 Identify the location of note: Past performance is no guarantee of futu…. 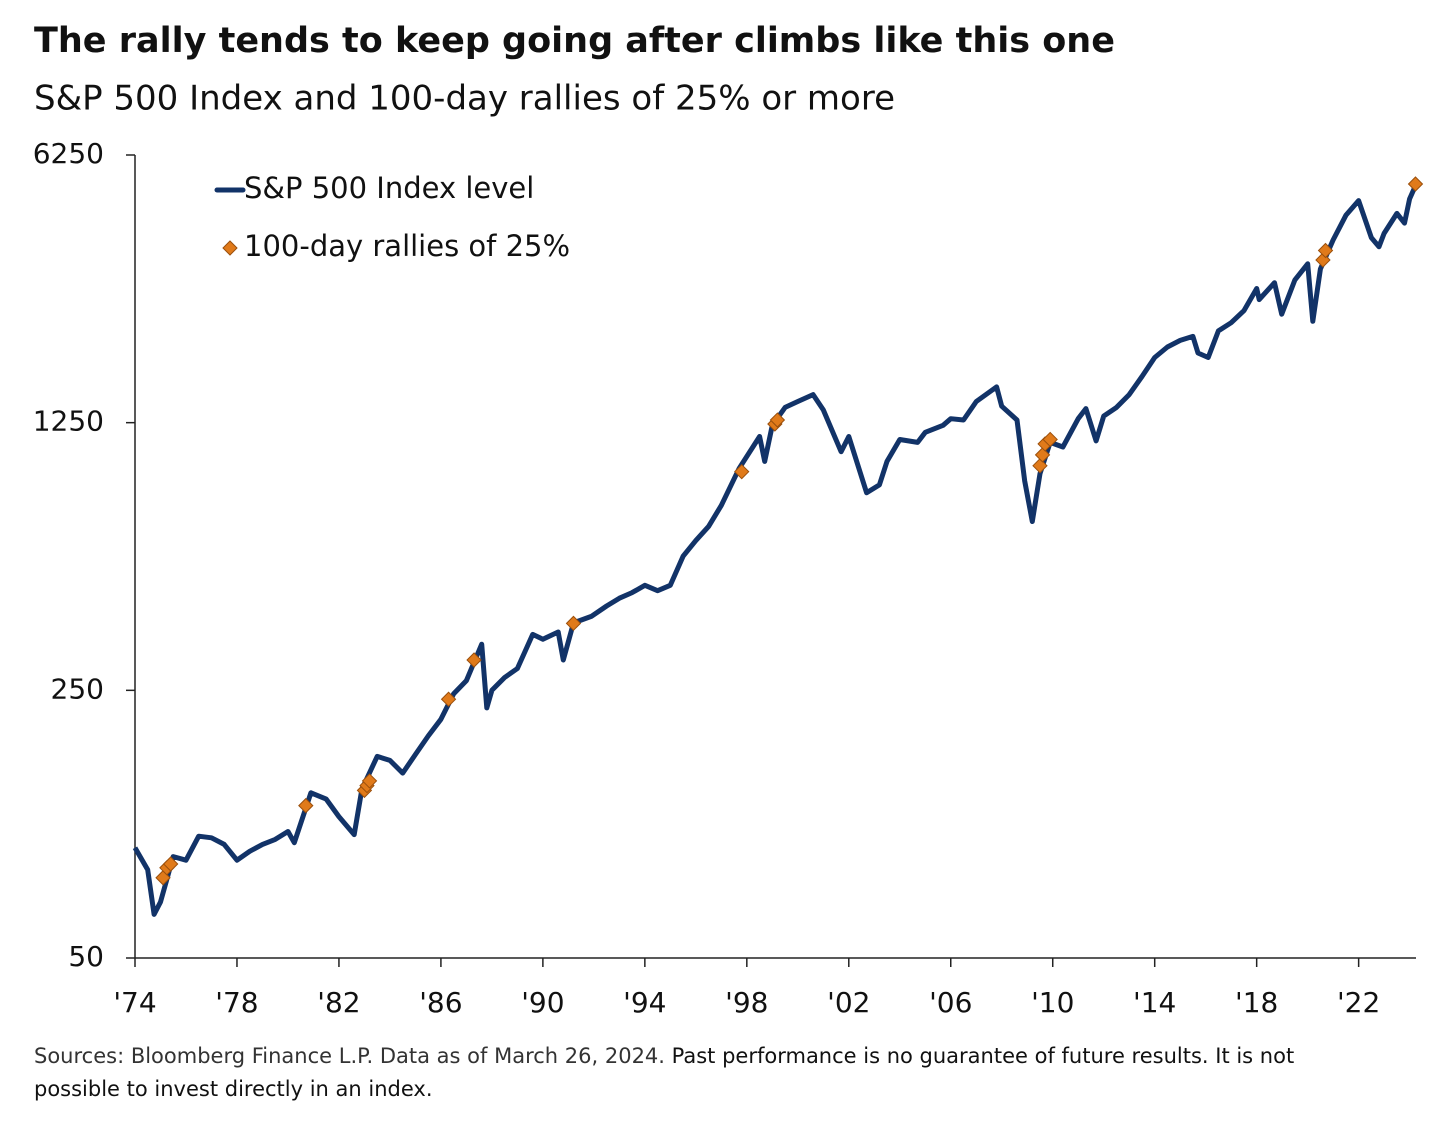
(664, 1072).